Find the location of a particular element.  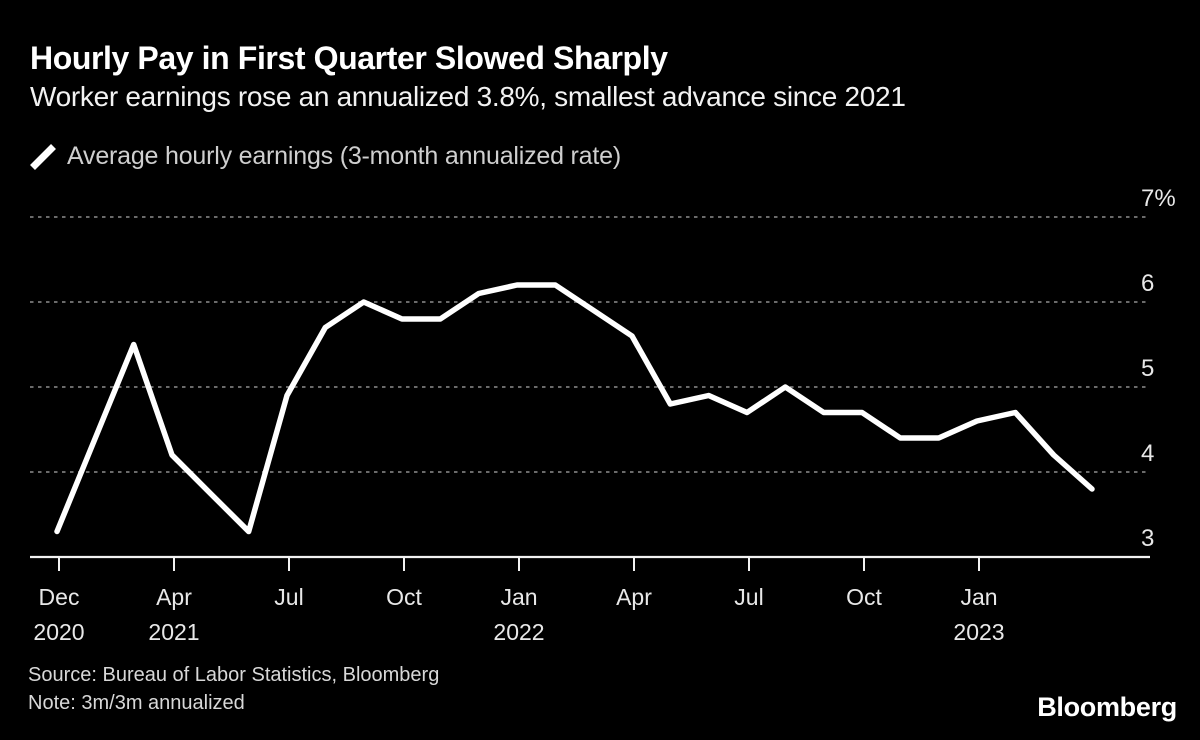

y-axis-label: 7% is located at coordinates (1158, 198).